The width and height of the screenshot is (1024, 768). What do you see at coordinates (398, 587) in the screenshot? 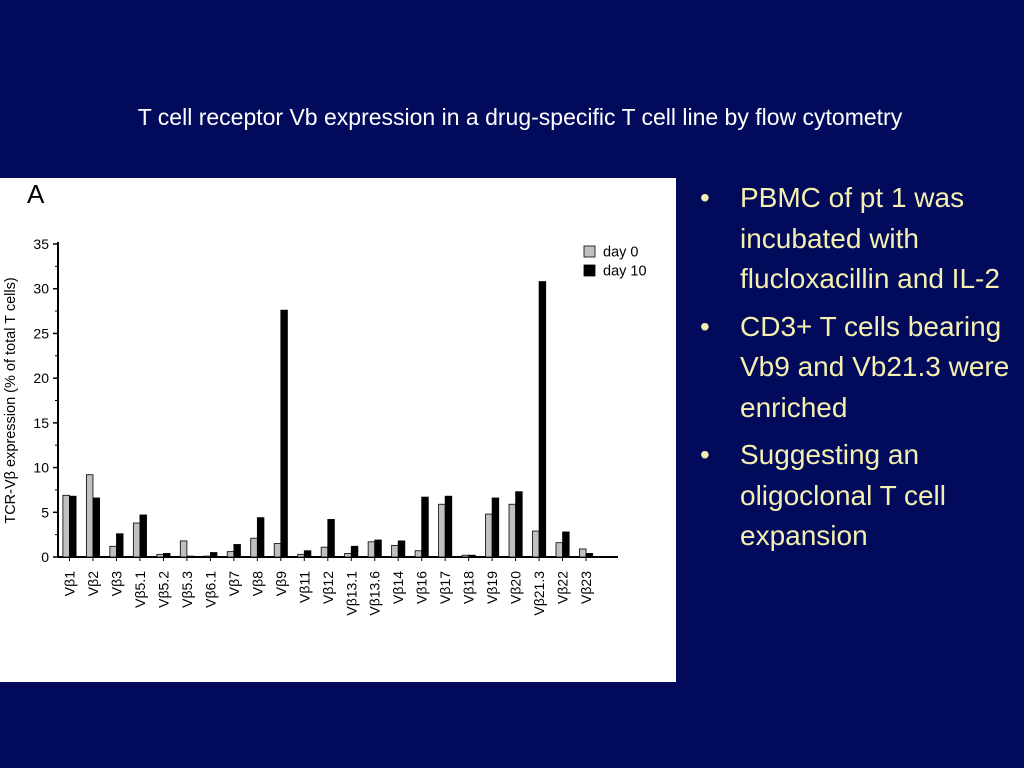
I see `x-tick-label: Vβ14` at bounding box center [398, 587].